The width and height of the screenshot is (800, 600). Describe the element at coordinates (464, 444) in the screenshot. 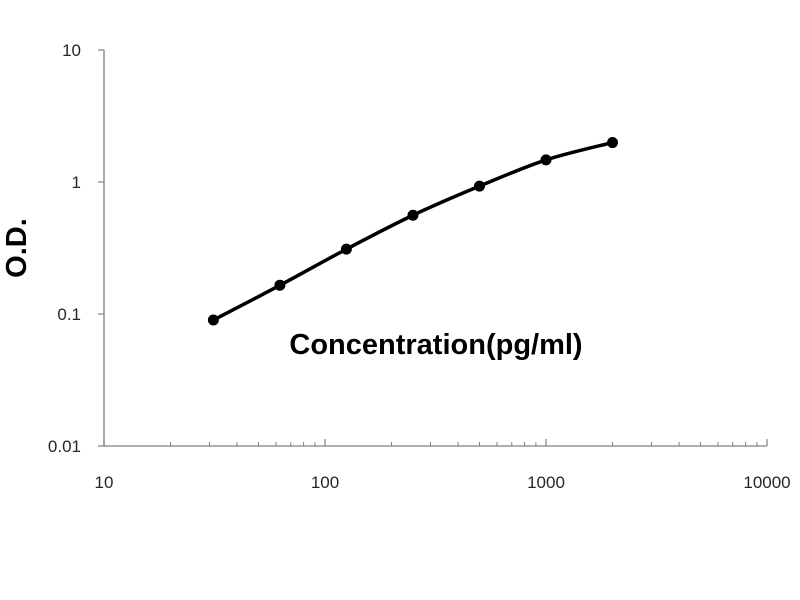

I see `x-minor-ticks` at that location.